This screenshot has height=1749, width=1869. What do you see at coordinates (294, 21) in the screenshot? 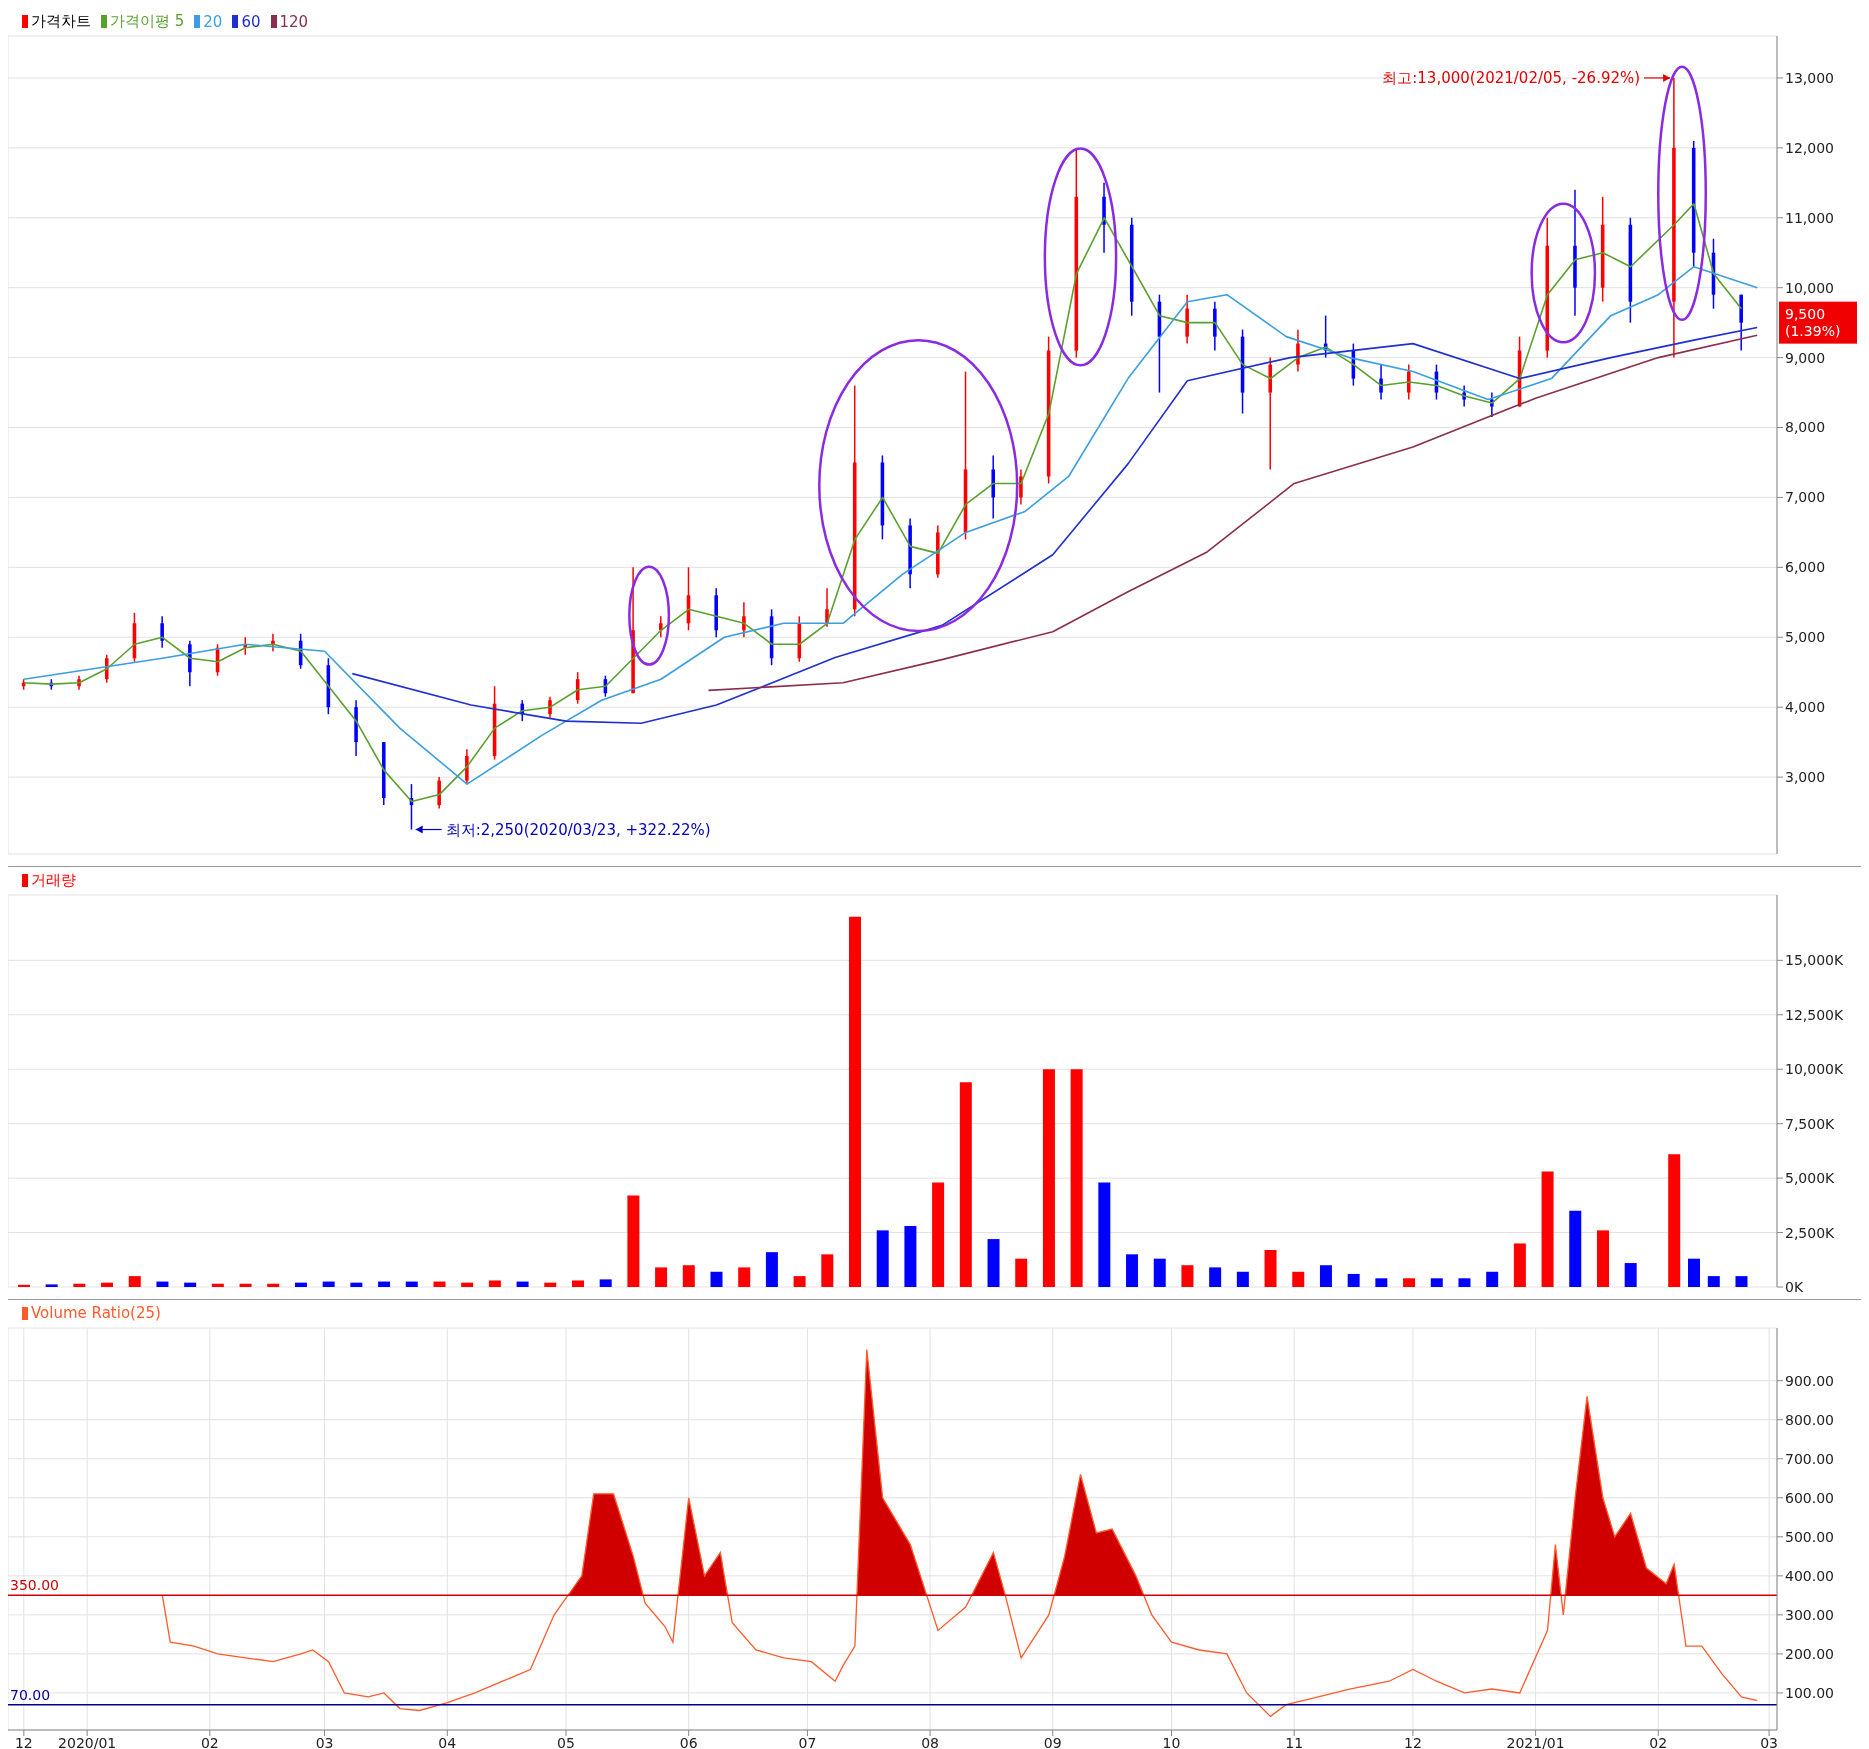
I see `legend-label: 120` at bounding box center [294, 21].